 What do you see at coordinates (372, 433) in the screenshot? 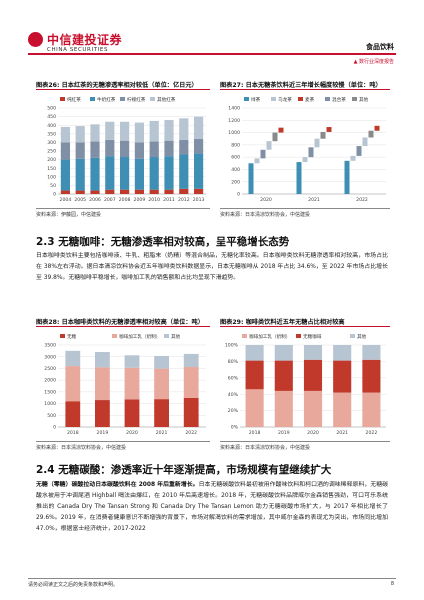
I see `fig29-xtick: 2022` at bounding box center [372, 433].